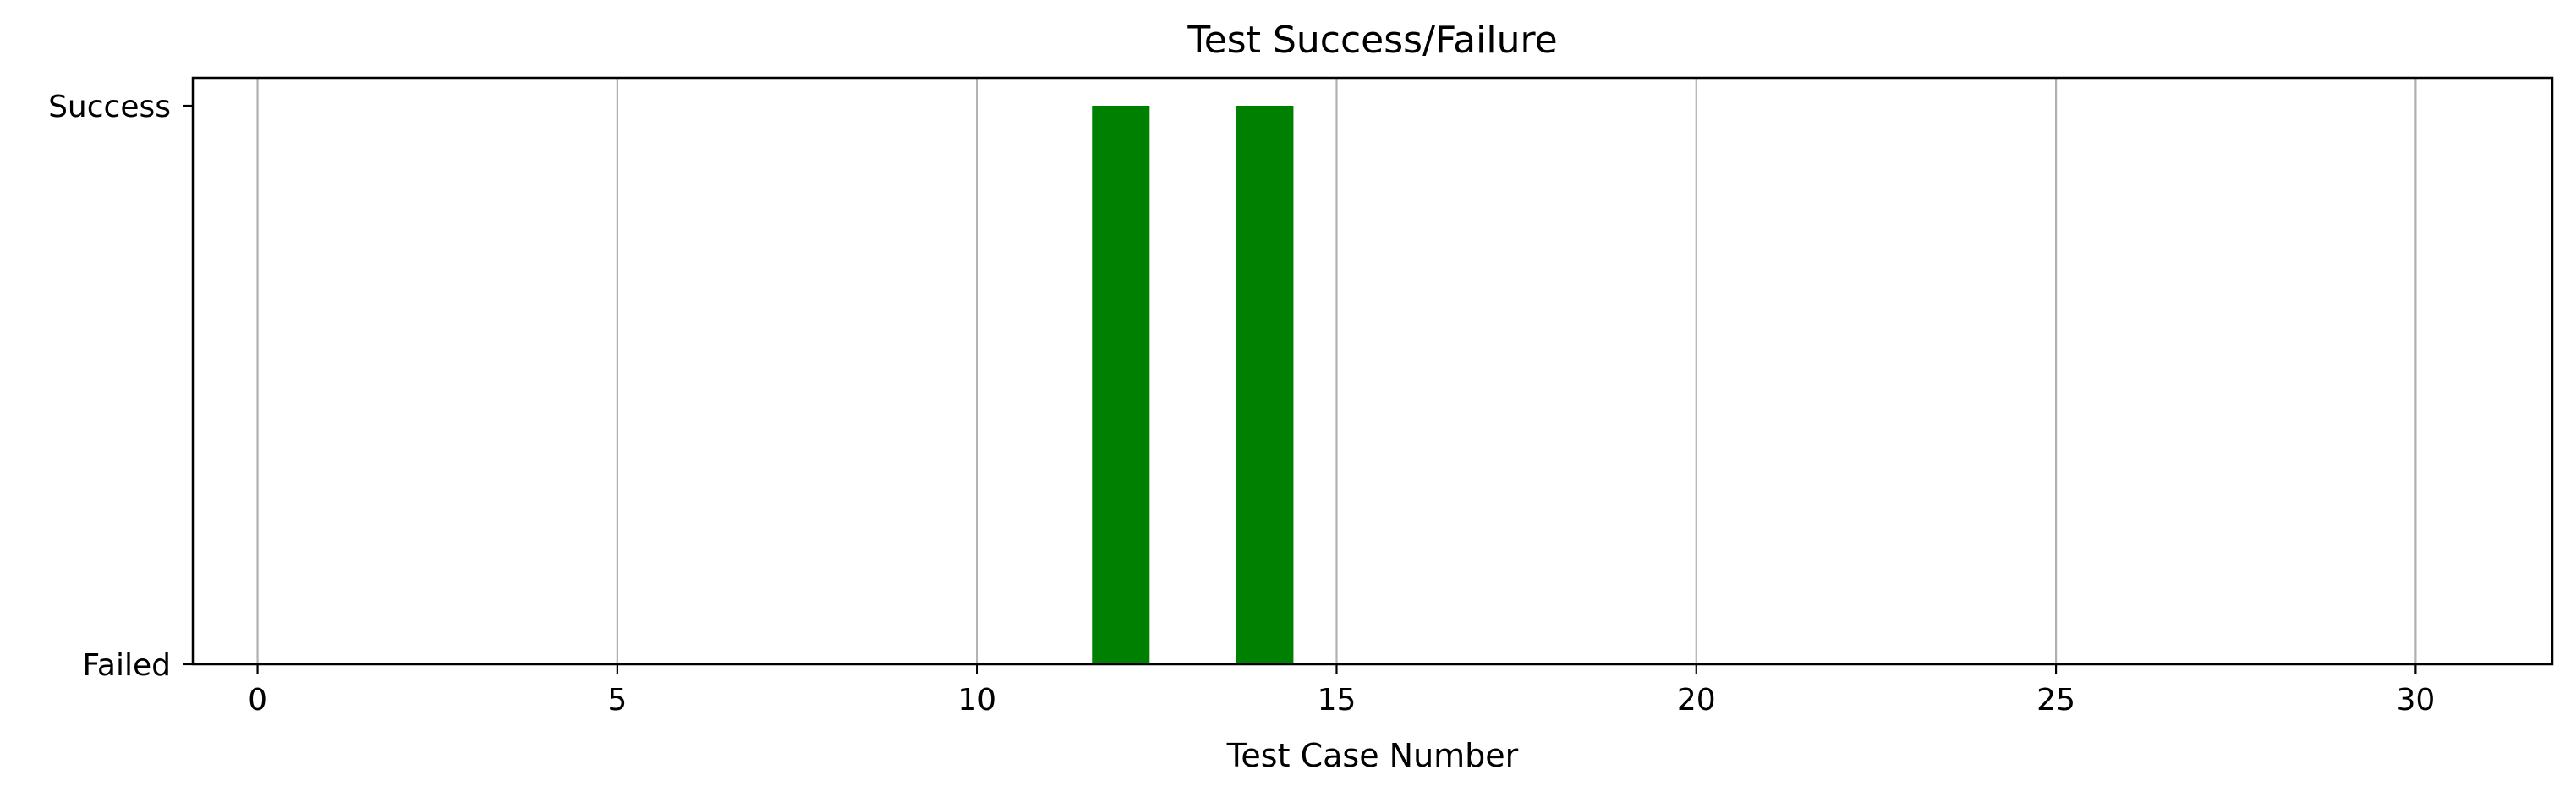 The height and width of the screenshot is (803, 2576). I want to click on bars, so click(1192, 385).